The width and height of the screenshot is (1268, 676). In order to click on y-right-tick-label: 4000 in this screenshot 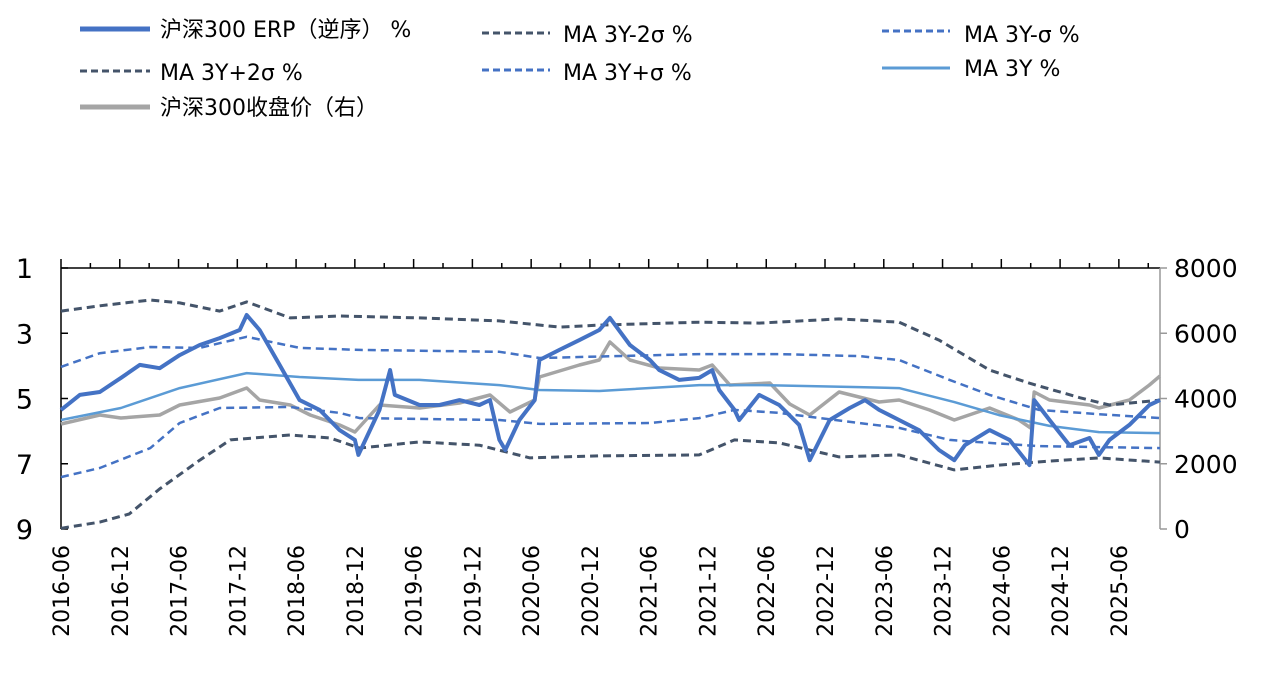, I will do `click(1206, 399)`.